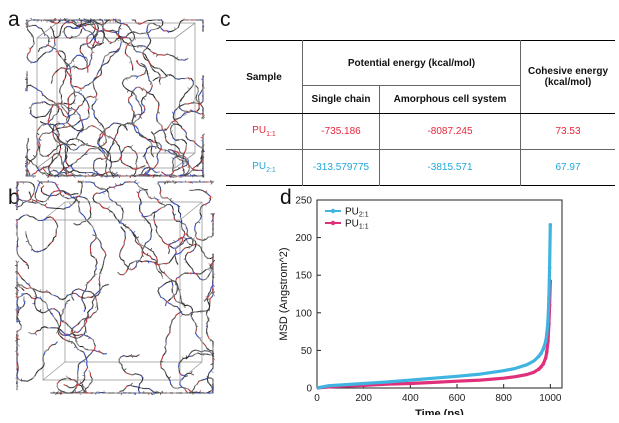 The height and width of the screenshot is (423, 619). What do you see at coordinates (568, 131) in the screenshot?
I see `row-pu11-cohesive: 73.53` at bounding box center [568, 131].